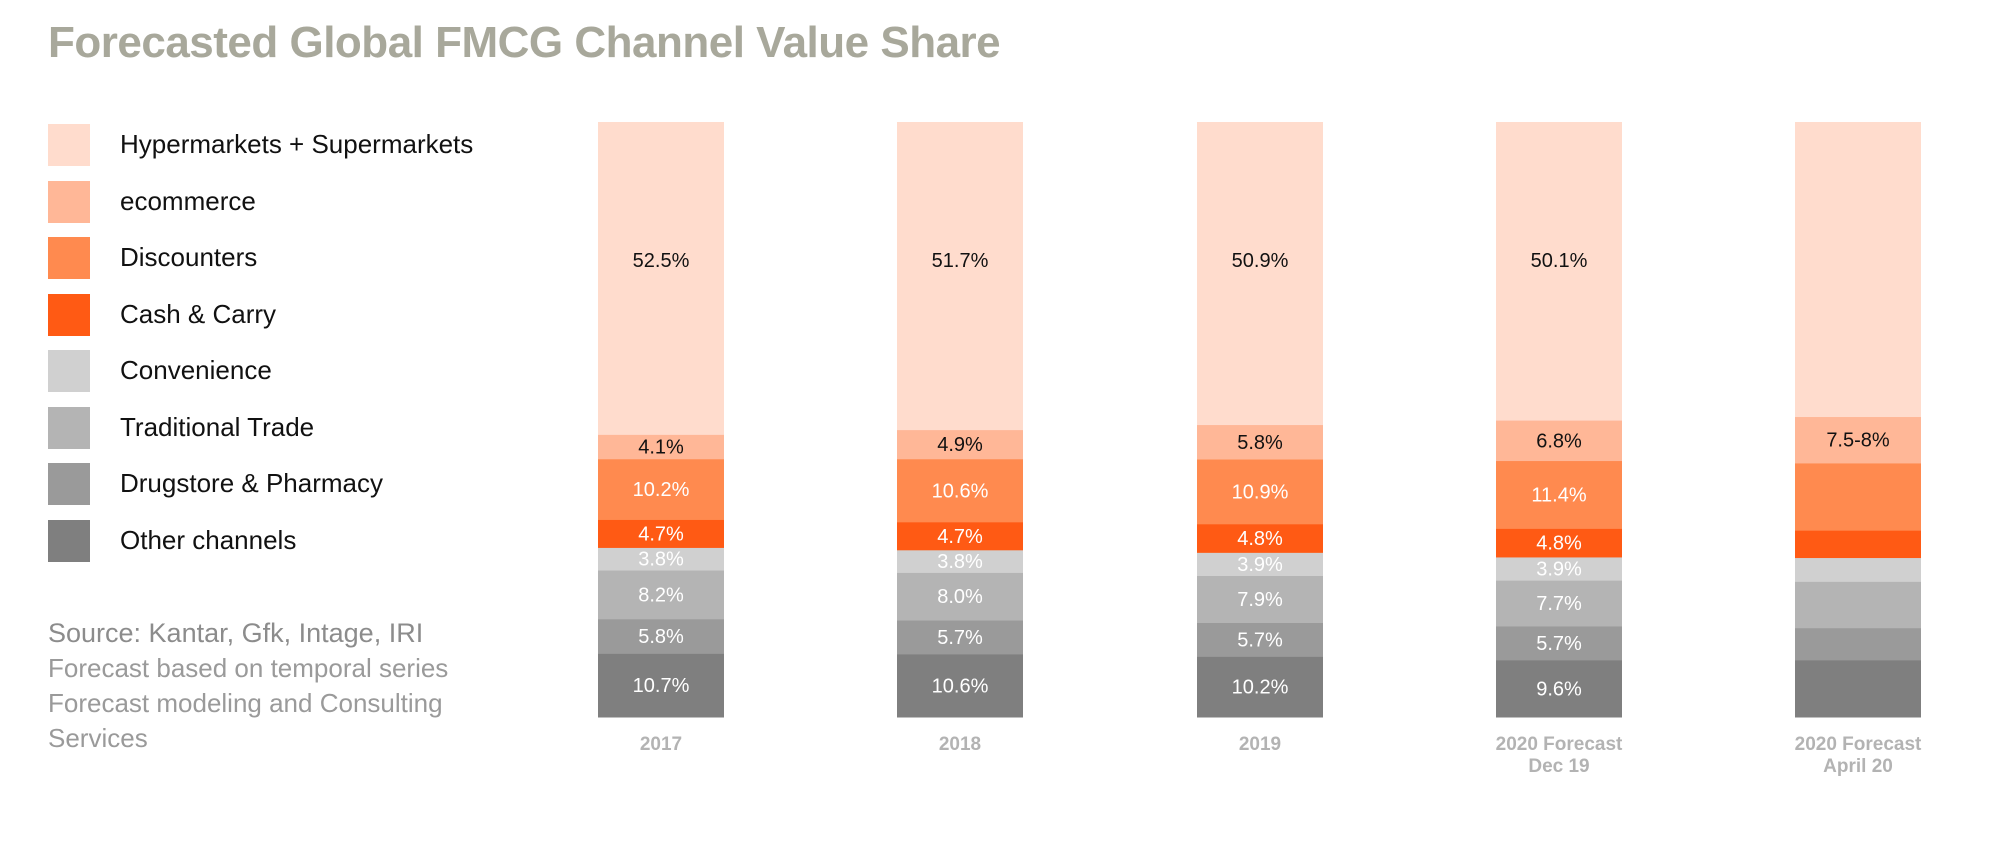  Describe the element at coordinates (661, 744) in the screenshot. I see `x-category-label: 2017` at that location.